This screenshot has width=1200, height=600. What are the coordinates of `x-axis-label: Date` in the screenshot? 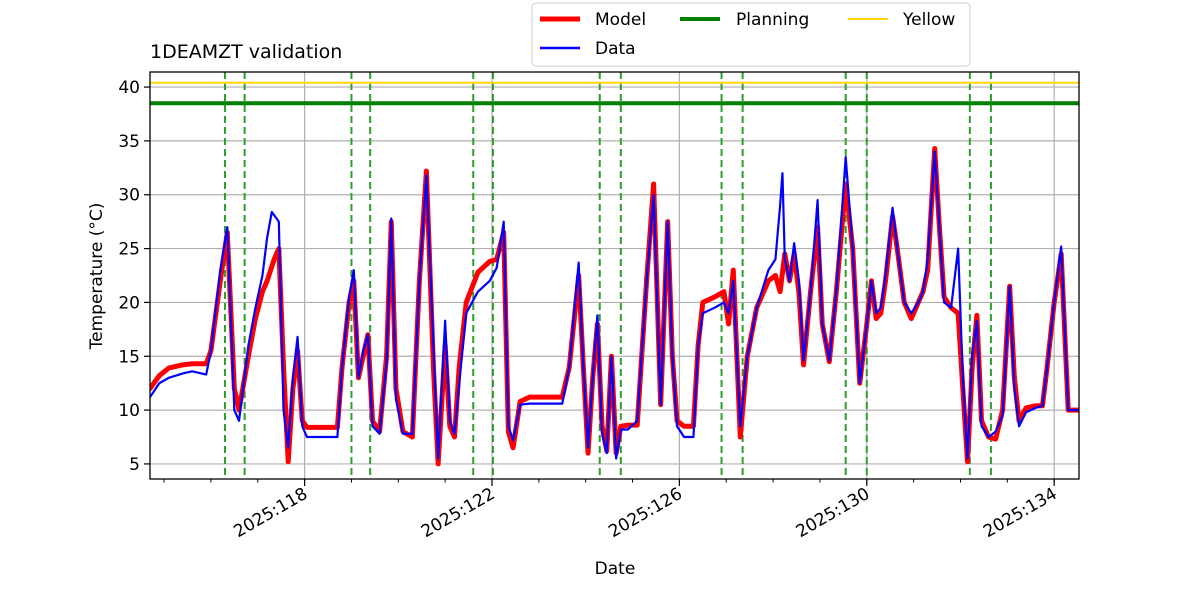 It's located at (615, 569).